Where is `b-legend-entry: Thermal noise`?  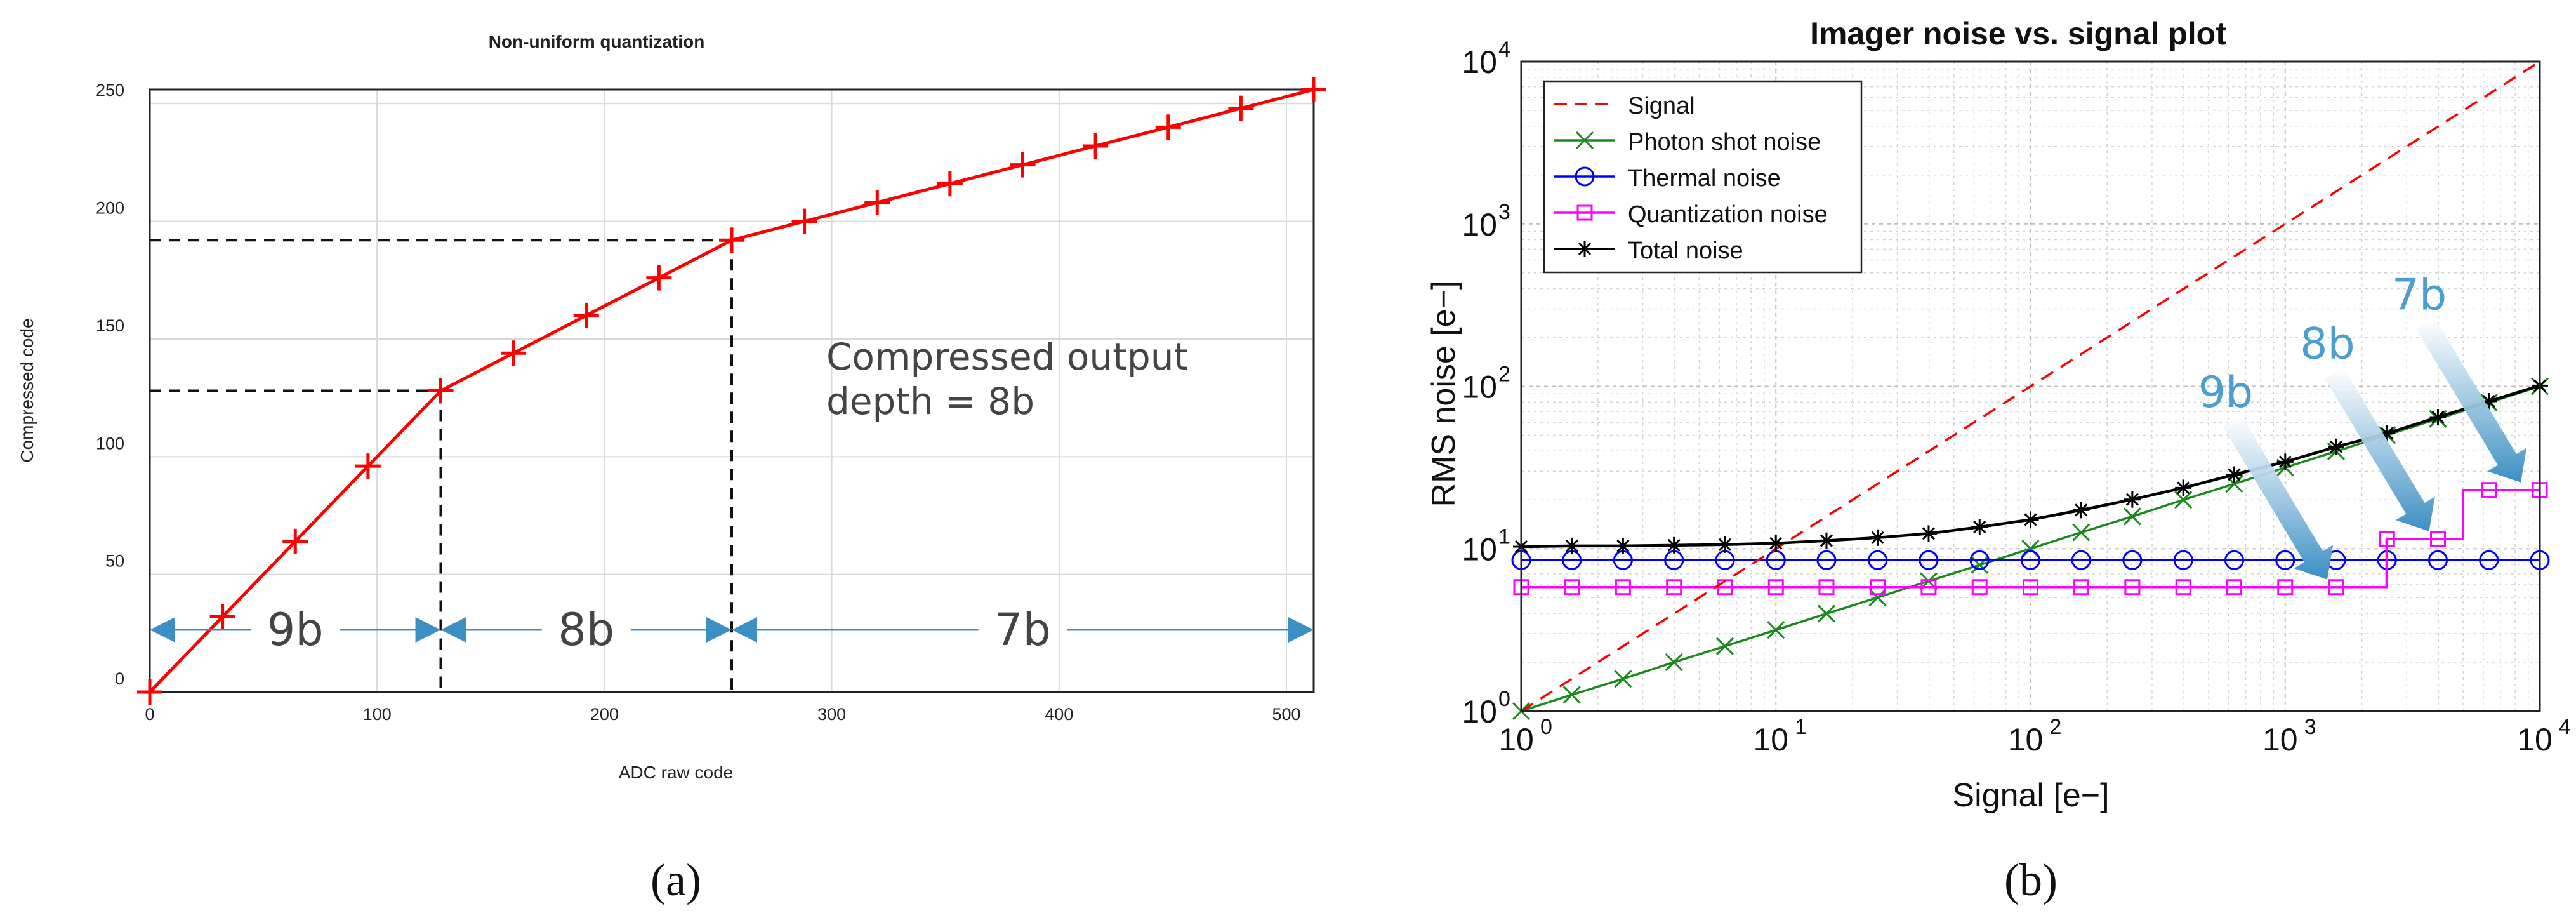 b-legend-entry: Thermal noise is located at coordinates (1667, 178).